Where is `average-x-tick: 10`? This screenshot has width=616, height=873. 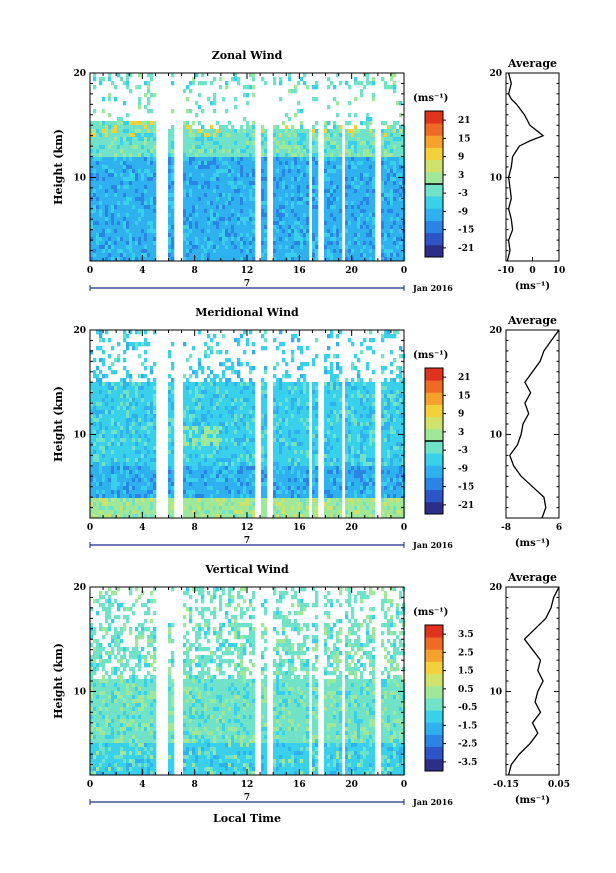
average-x-tick: 10 is located at coordinates (559, 271).